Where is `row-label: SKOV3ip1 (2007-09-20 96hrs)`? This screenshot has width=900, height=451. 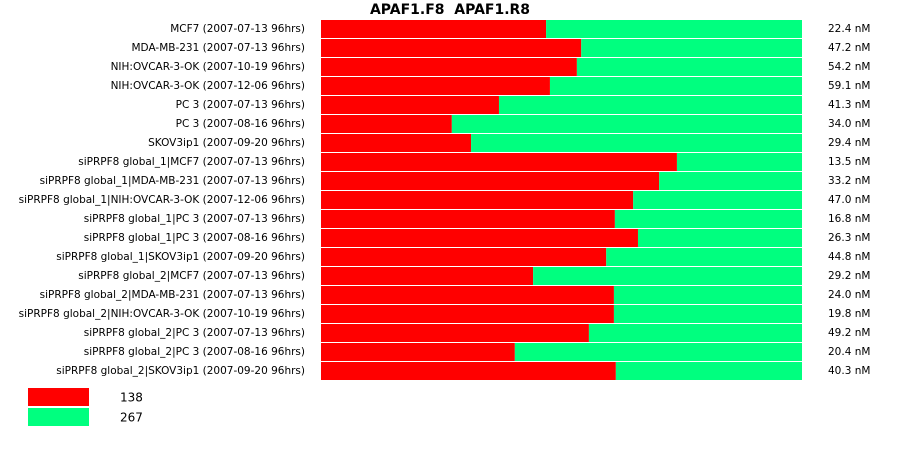 row-label: SKOV3ip1 (2007-09-20 96hrs) is located at coordinates (226, 143).